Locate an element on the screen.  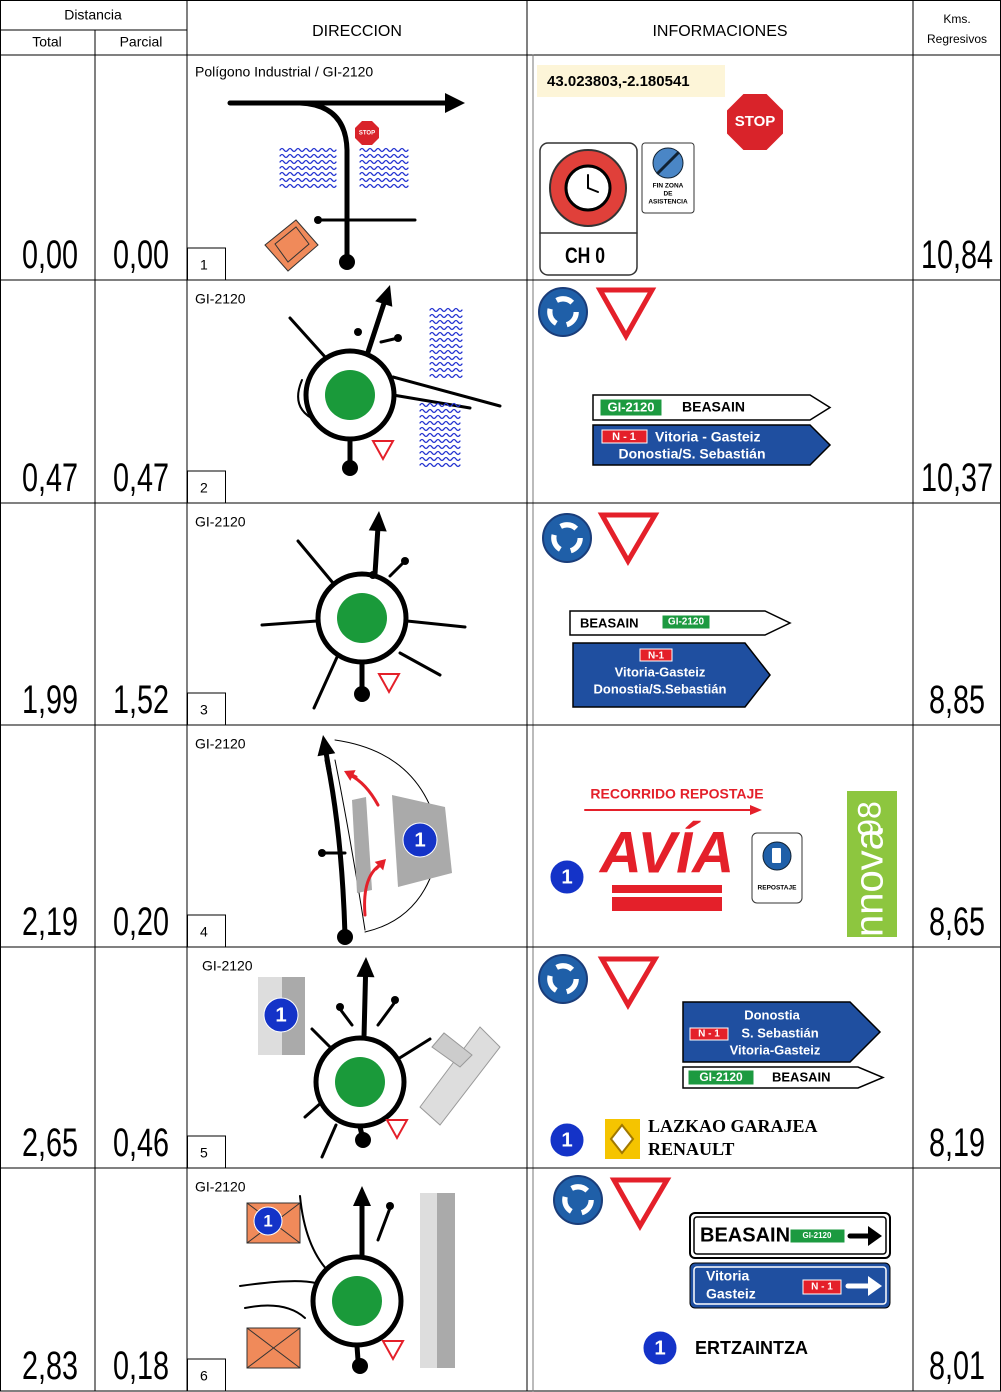
roundabout-sign-arrows is located at coordinates (578, 1200).